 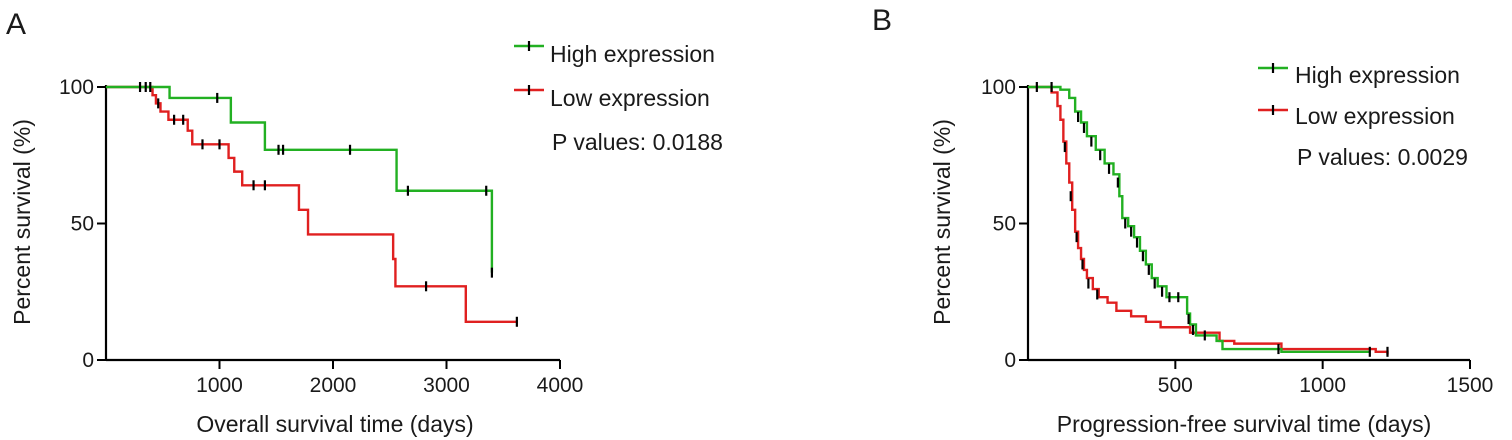 What do you see at coordinates (88, 360) in the screenshot?
I see `panel-a-y-tick-label: 0` at bounding box center [88, 360].